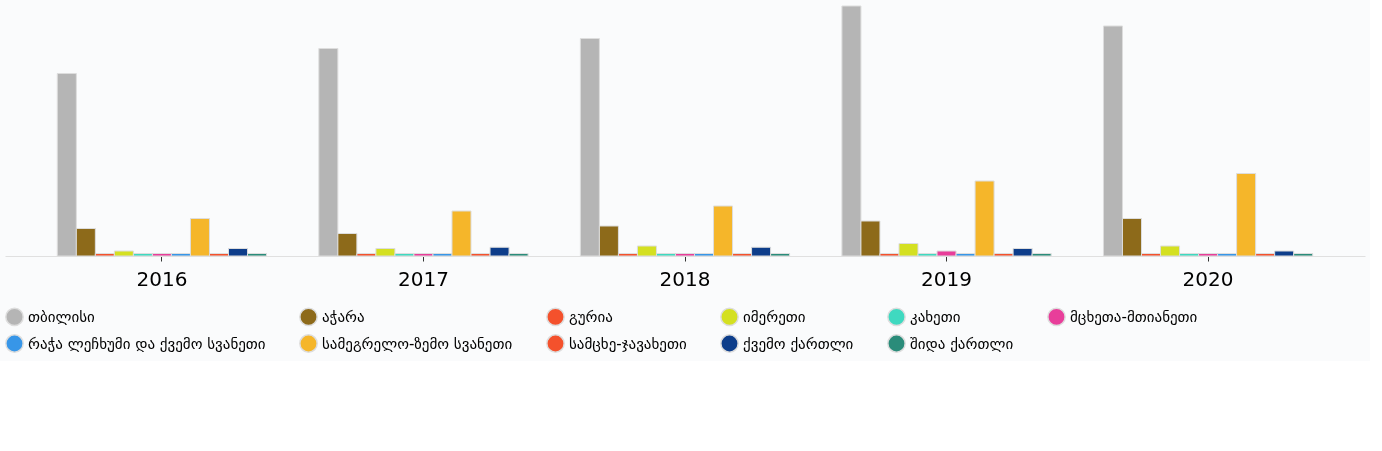 The image size is (1382, 451). I want to click on x-tick-label: 2016, so click(162, 278).